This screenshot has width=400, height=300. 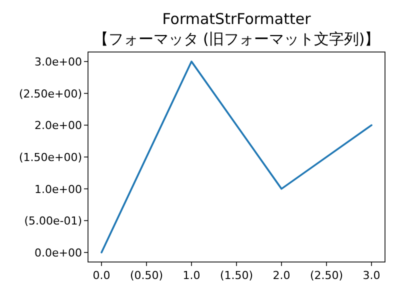 What do you see at coordinates (327, 275) in the screenshot?
I see `x-tick-label: (2.50)` at bounding box center [327, 275].